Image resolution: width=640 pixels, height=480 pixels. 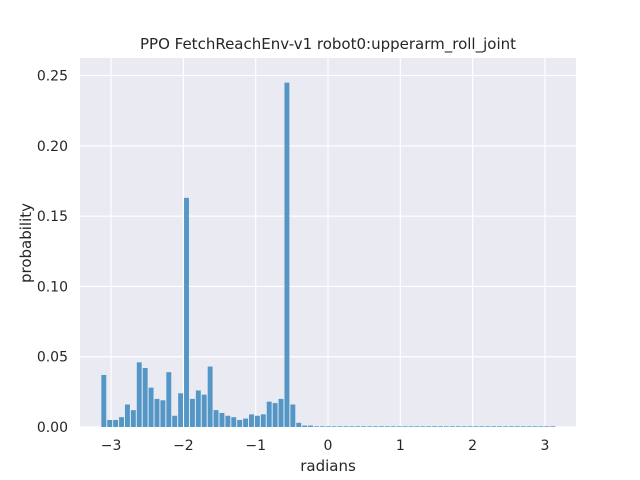 I want to click on y-axis-ticks: 0.00 0.05 0.10 0.15 0.20 0.25, so click(x=52, y=252).